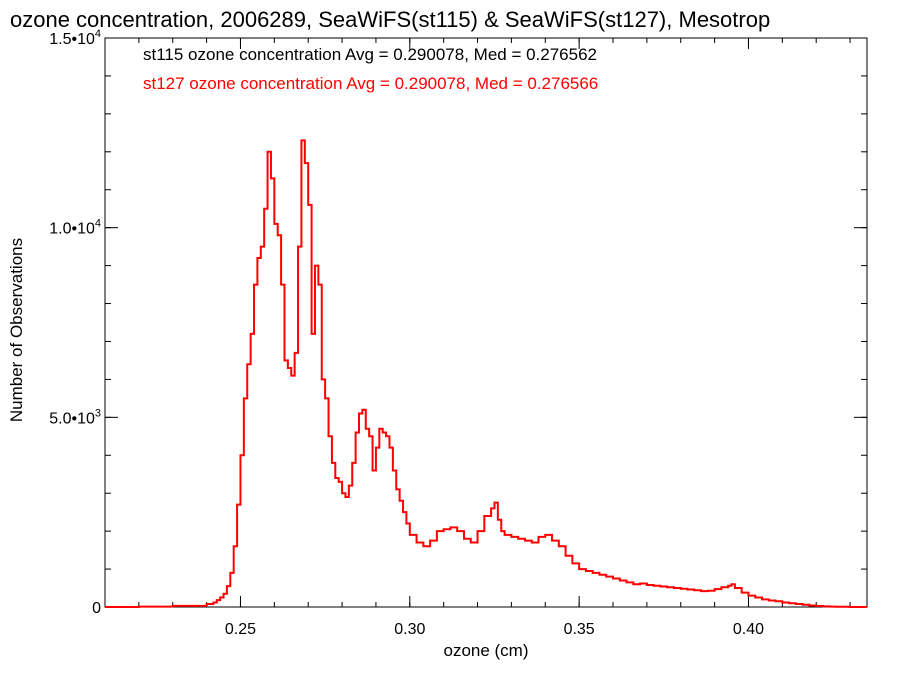  I want to click on x-tick-label: 0.40, so click(748, 629).